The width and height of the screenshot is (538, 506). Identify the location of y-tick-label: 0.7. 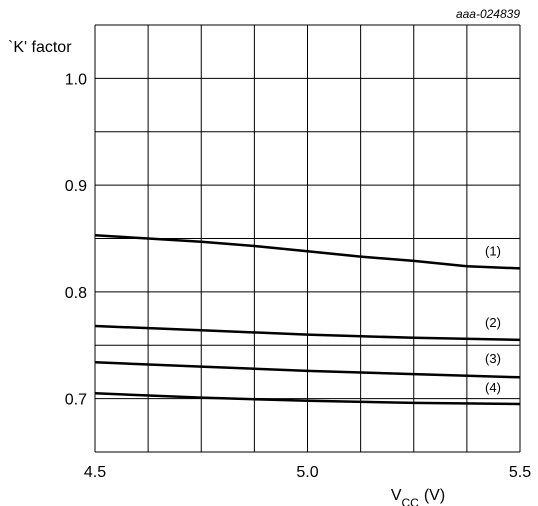
(76, 400).